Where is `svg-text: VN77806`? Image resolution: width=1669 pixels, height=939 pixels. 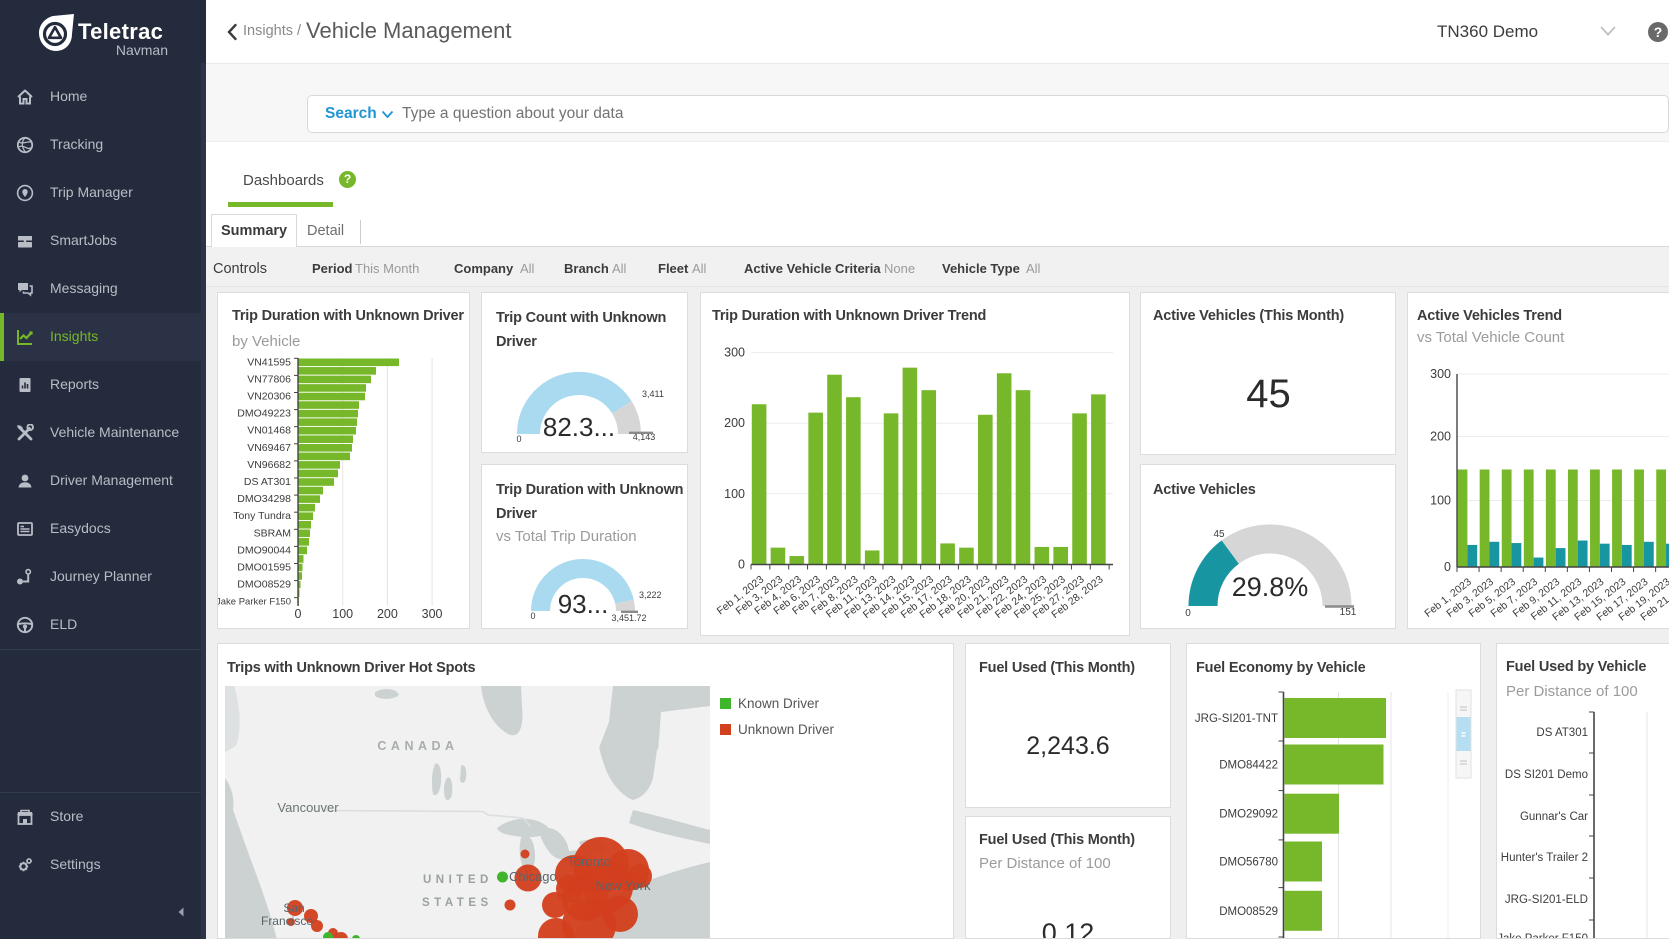
svg-text: VN77806 is located at coordinates (269, 379).